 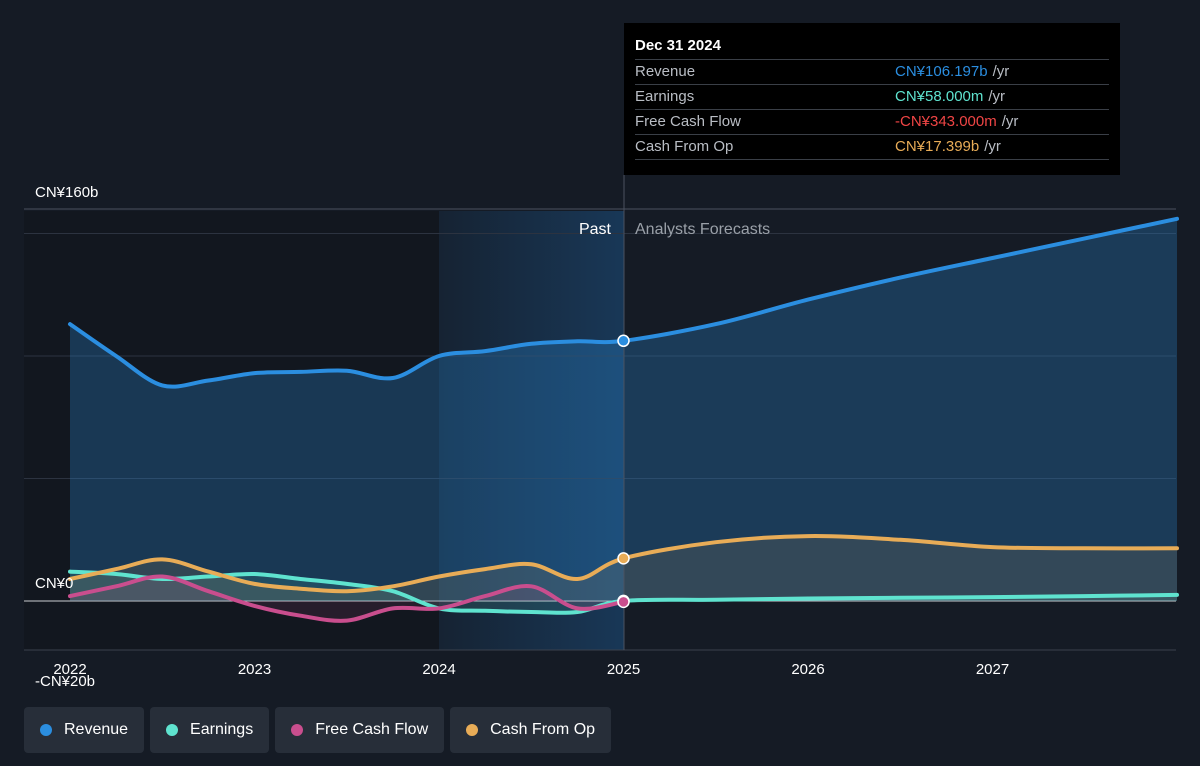 What do you see at coordinates (372, 729) in the screenshot?
I see `legend-label: Free Cash Flow` at bounding box center [372, 729].